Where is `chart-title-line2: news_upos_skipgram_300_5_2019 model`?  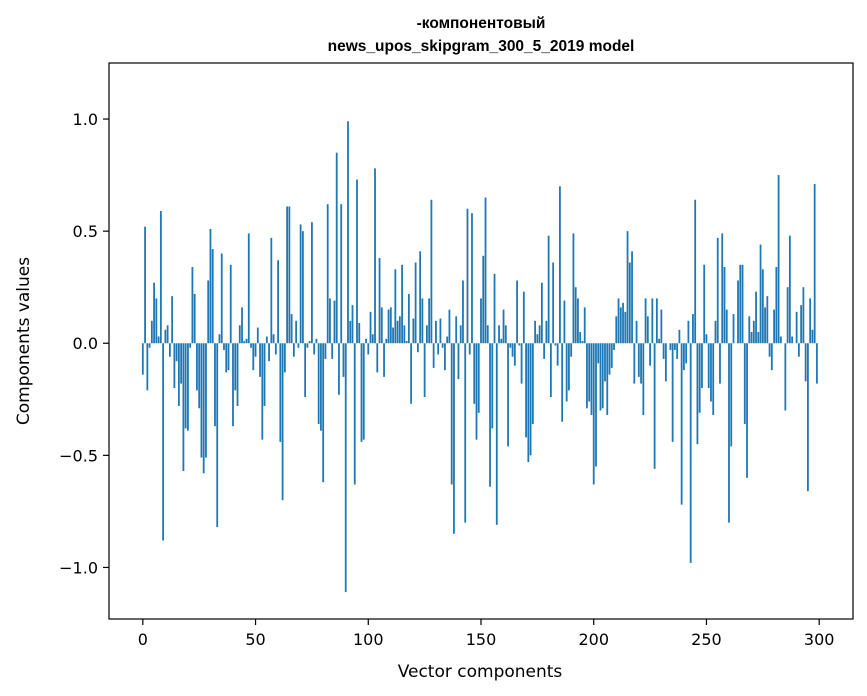 chart-title-line2: news_upos_skipgram_300_5_2019 model is located at coordinates (481, 46).